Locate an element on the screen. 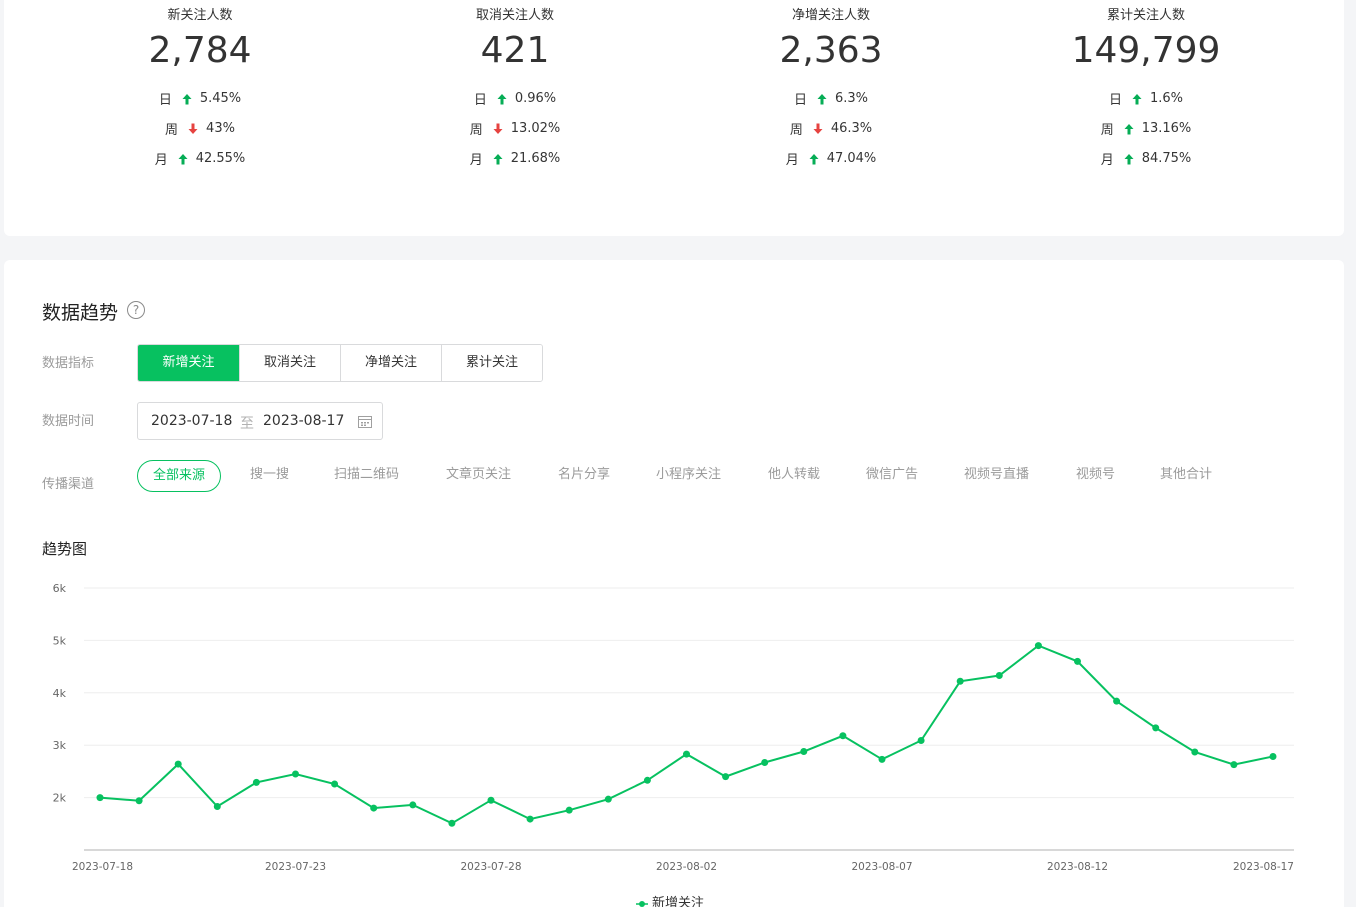 The width and height of the screenshot is (1356, 907). channel-all: 全部来源 is located at coordinates (179, 476).